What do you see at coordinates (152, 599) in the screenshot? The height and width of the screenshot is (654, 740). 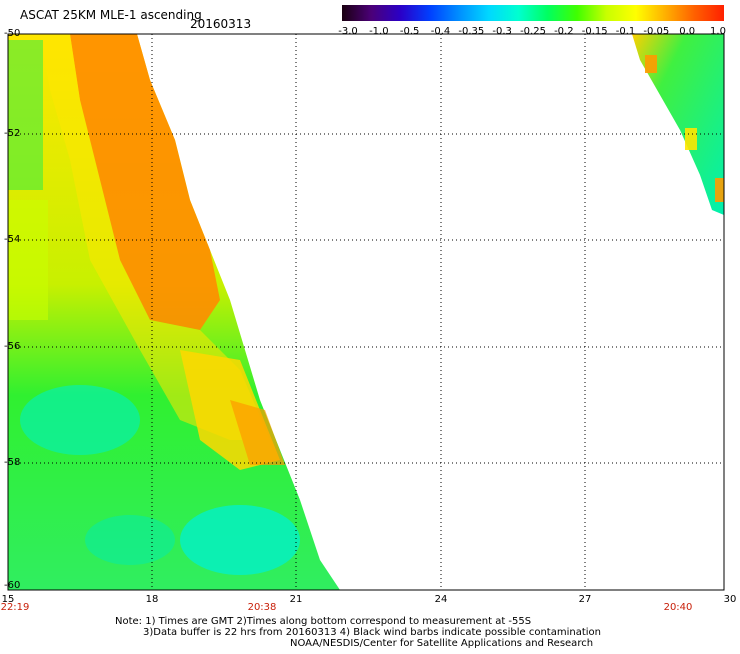 I see `x-tick-label: 18` at bounding box center [152, 599].